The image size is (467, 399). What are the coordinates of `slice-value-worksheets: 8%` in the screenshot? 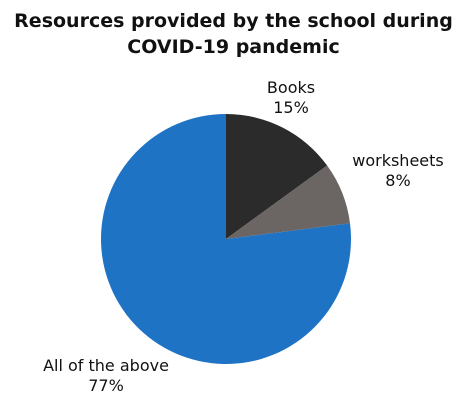 It's located at (397, 180).